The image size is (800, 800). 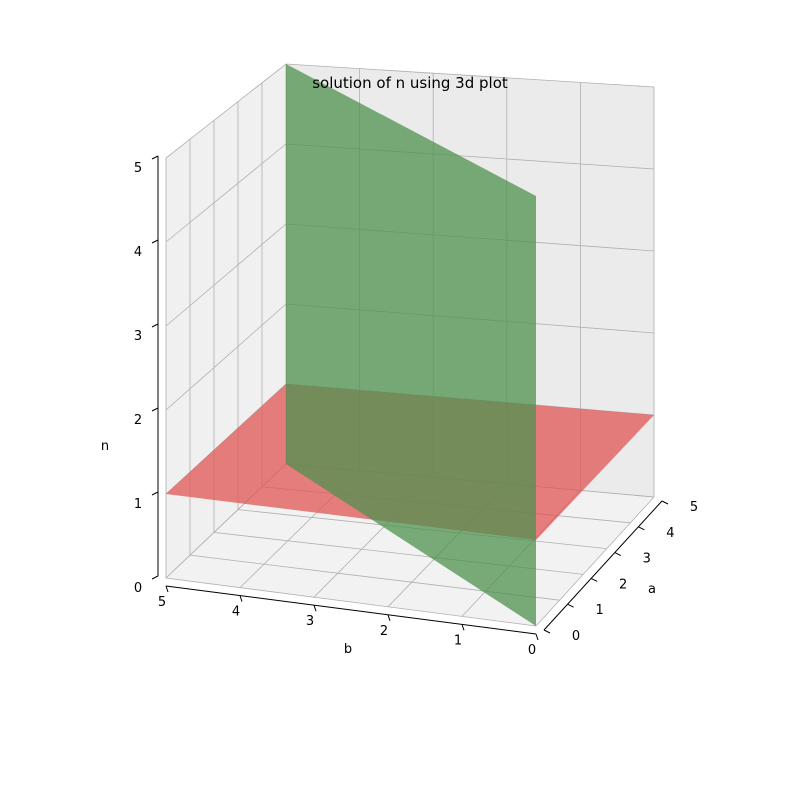 What do you see at coordinates (138, 168) in the screenshot?
I see `tick-label-n: 5` at bounding box center [138, 168].